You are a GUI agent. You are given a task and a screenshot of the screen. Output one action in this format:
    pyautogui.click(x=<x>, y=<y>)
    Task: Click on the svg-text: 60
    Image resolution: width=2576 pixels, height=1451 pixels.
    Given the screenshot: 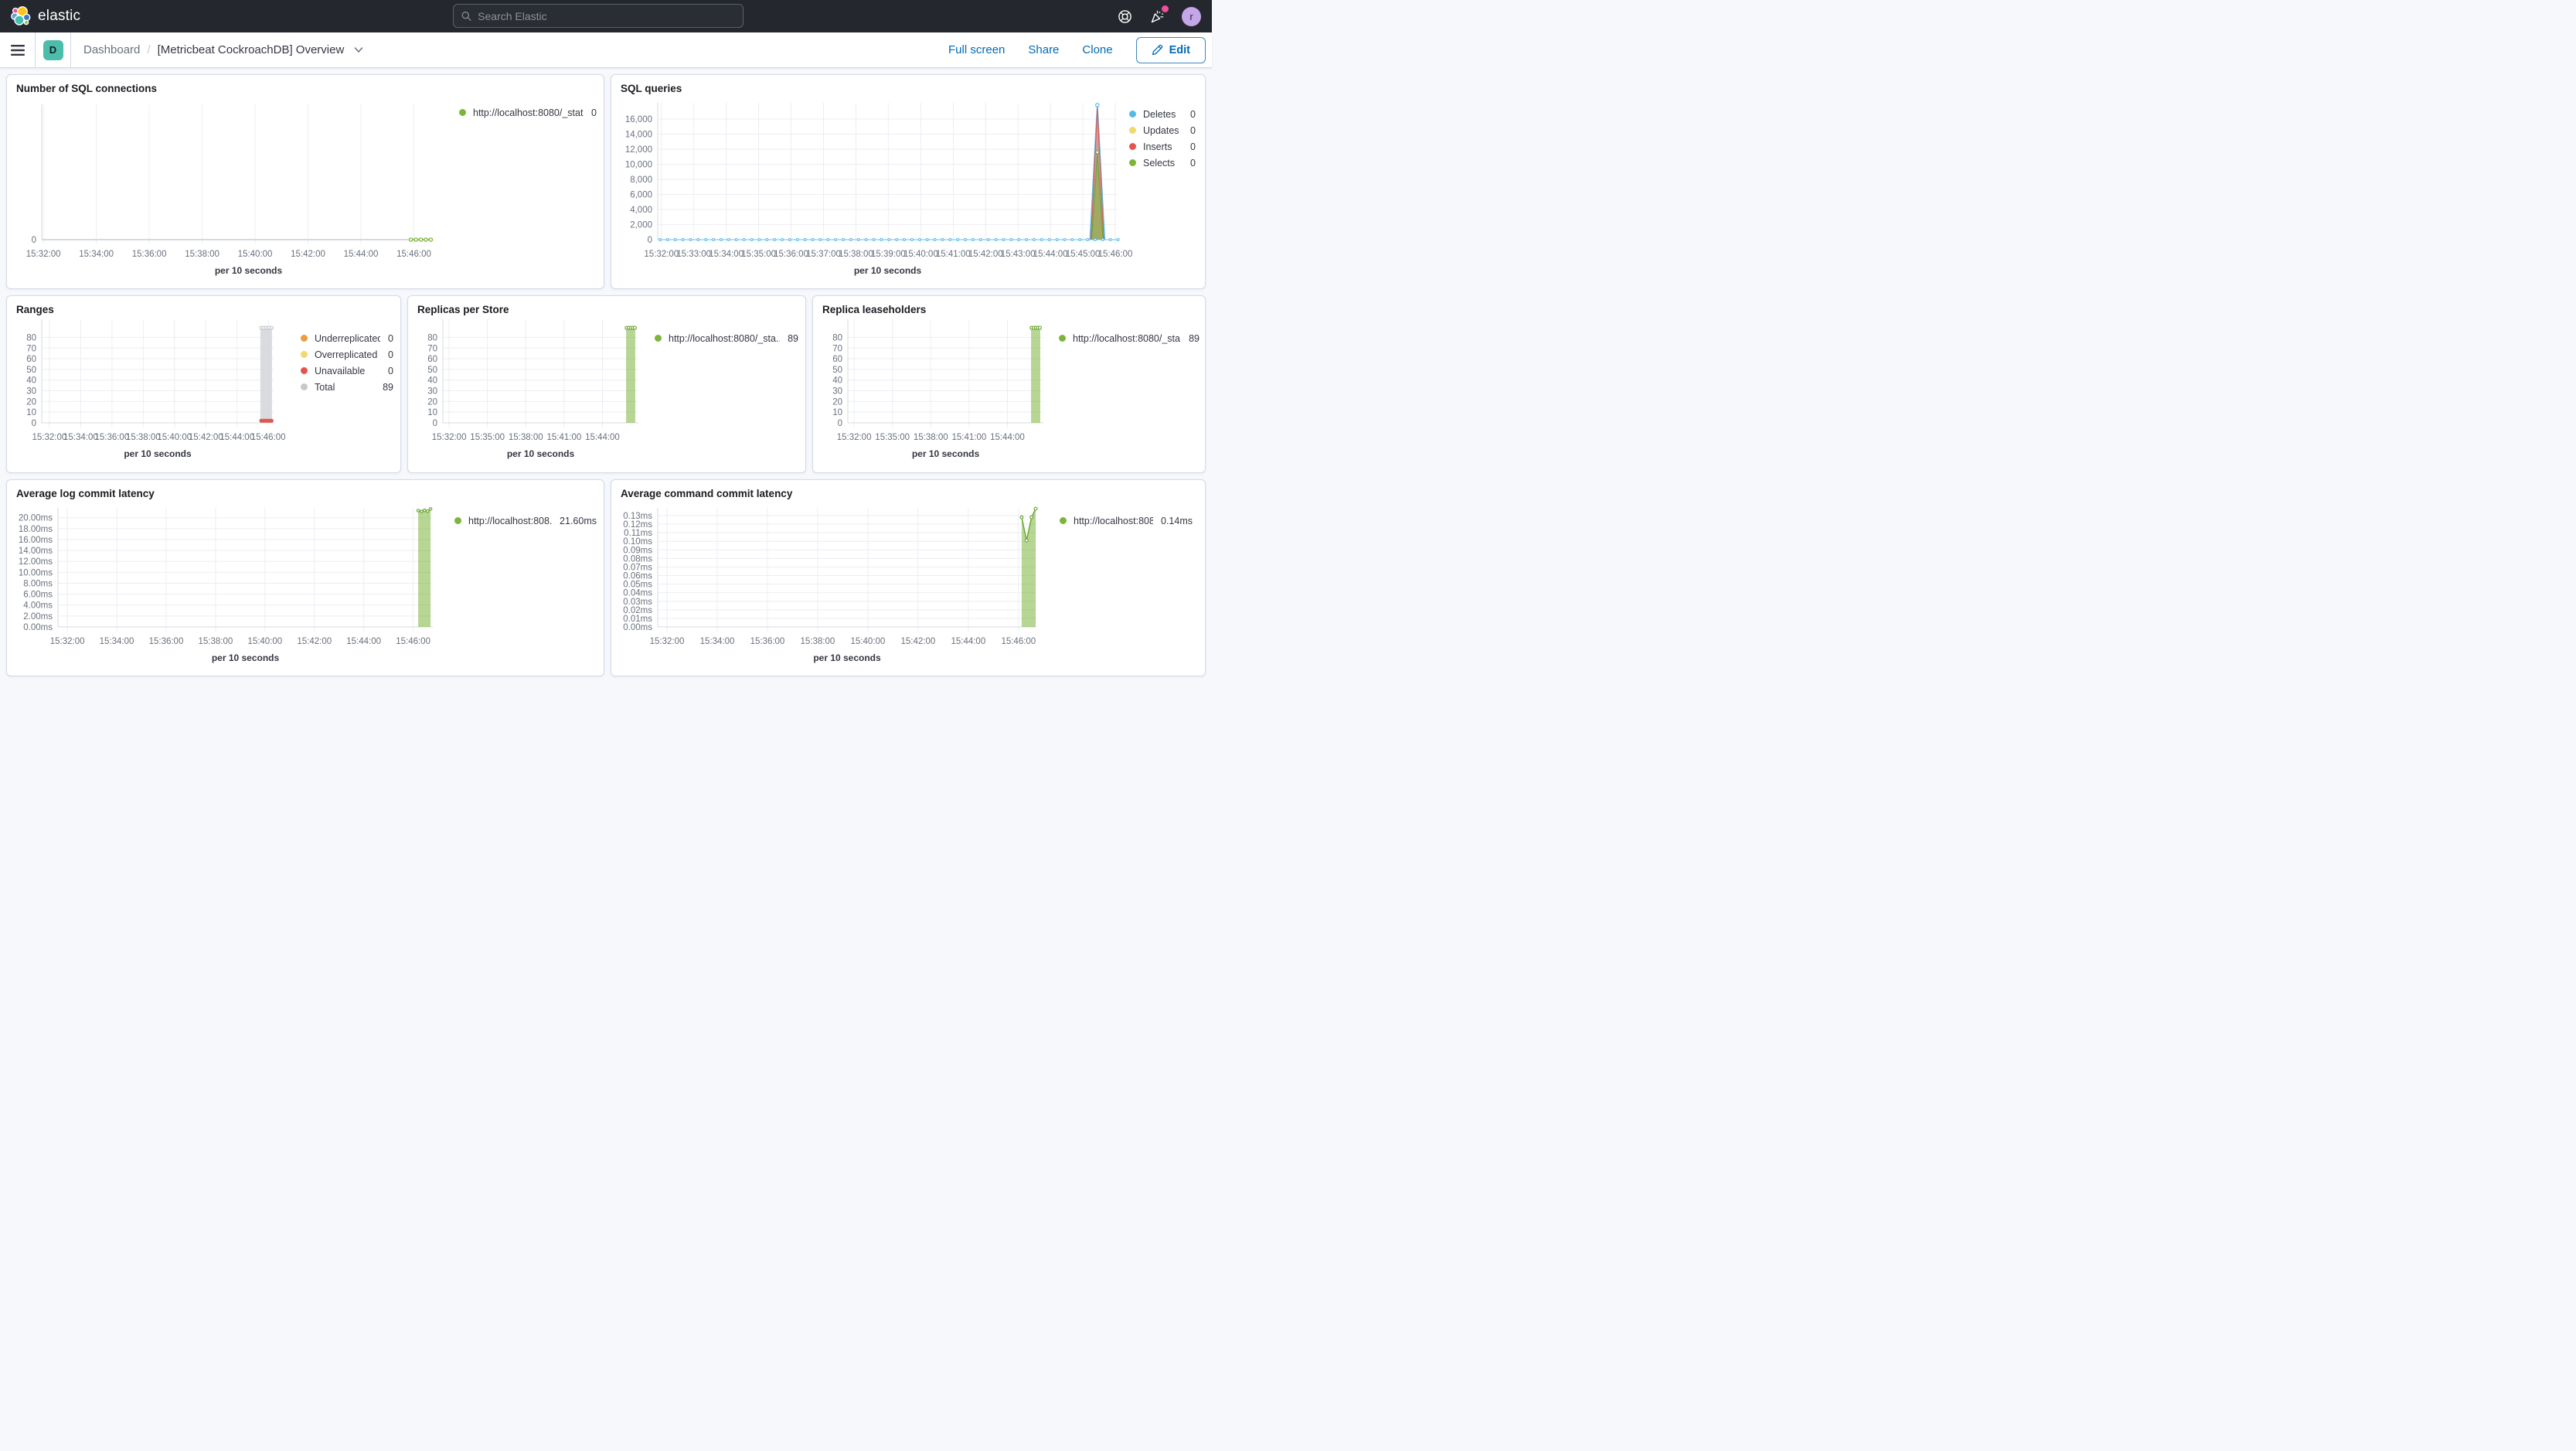 What is the action you would take?
    pyautogui.click(x=837, y=359)
    